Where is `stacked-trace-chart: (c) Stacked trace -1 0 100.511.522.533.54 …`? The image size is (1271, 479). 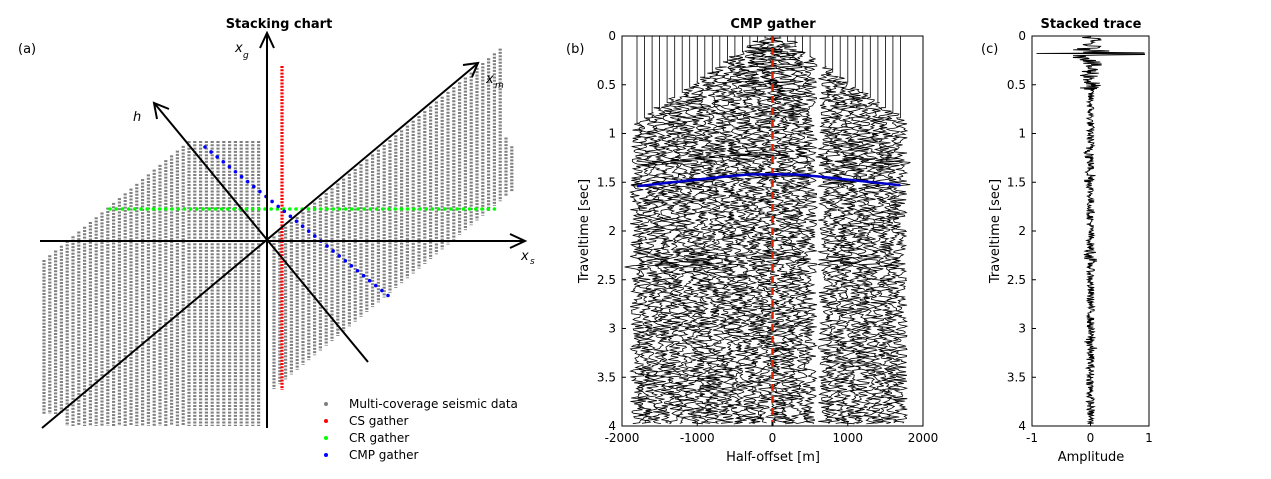
stacked-trace-chart: (c) Stacked trace -1 0 100.511.522.533.54 … is located at coordinates (1067, 241).